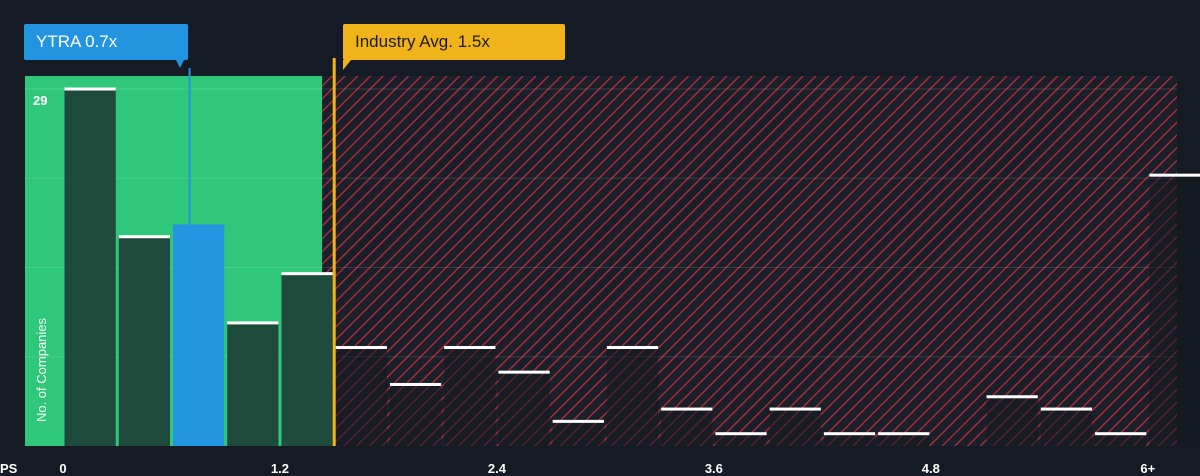  Describe the element at coordinates (40, 100) in the screenshot. I see `y-max-tick-label: 29` at that location.